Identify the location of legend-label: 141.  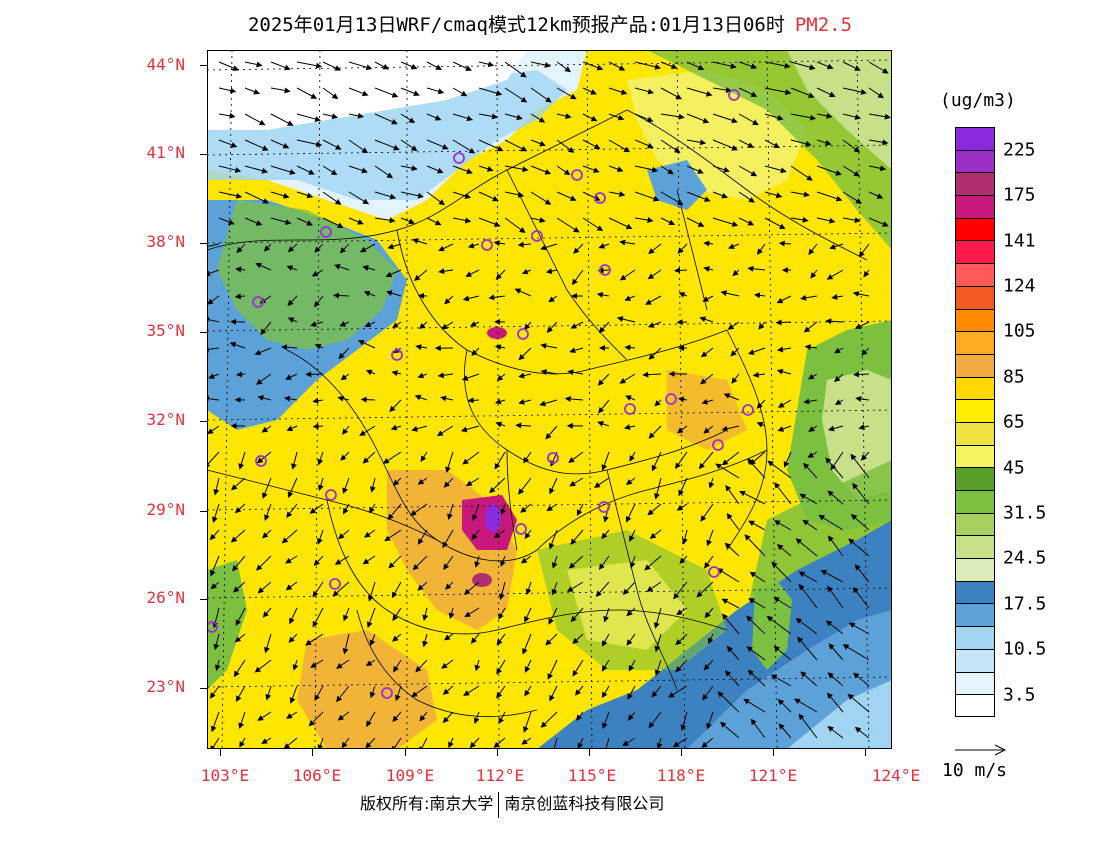
(1019, 240).